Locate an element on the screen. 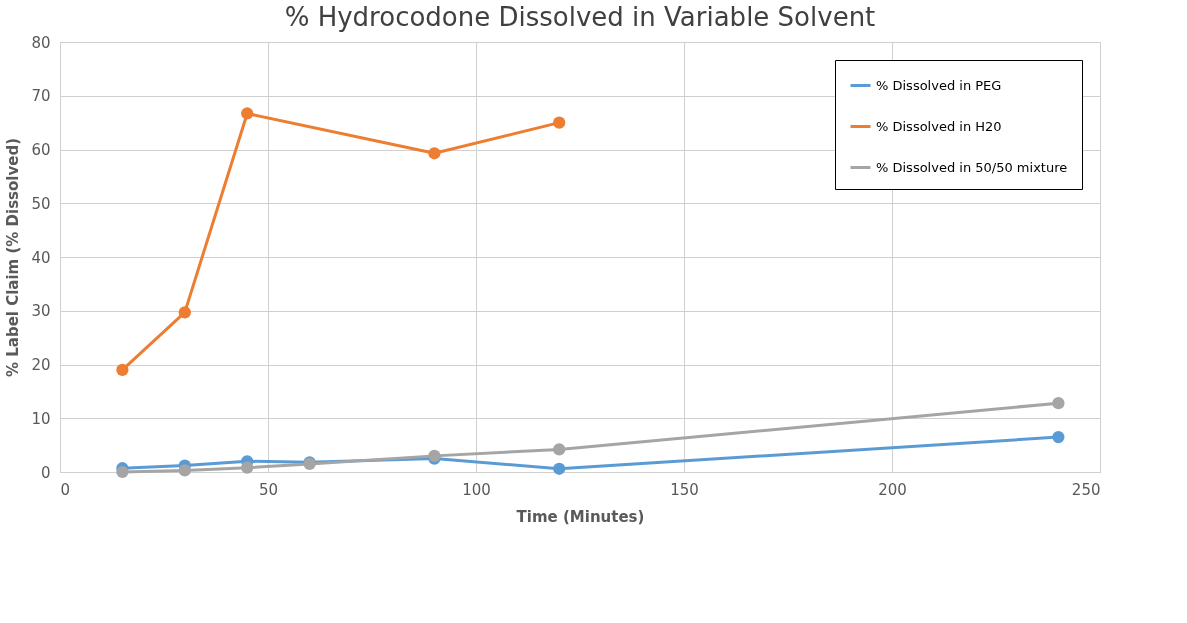  y-tick-label: 30 is located at coordinates (41, 311).